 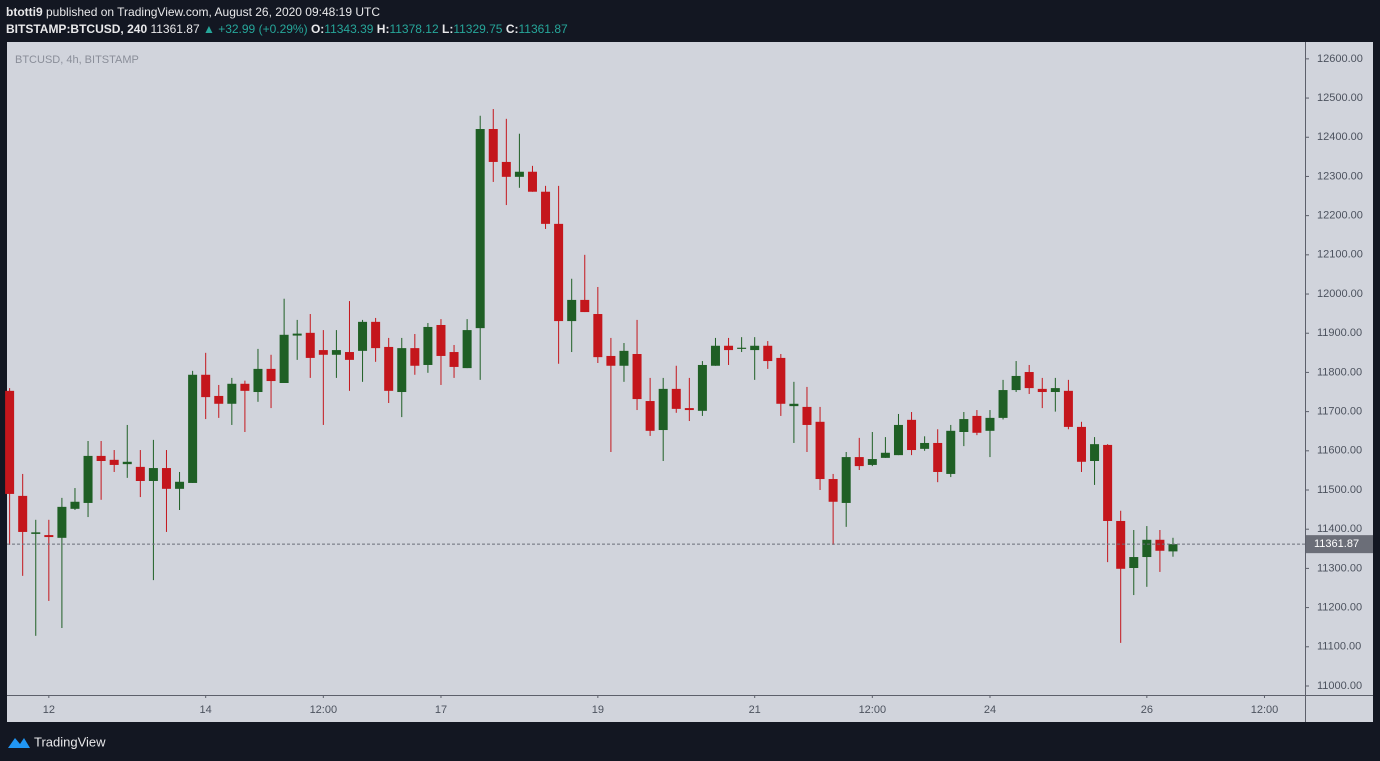 What do you see at coordinates (990, 710) in the screenshot?
I see `x-tick-label: 24` at bounding box center [990, 710].